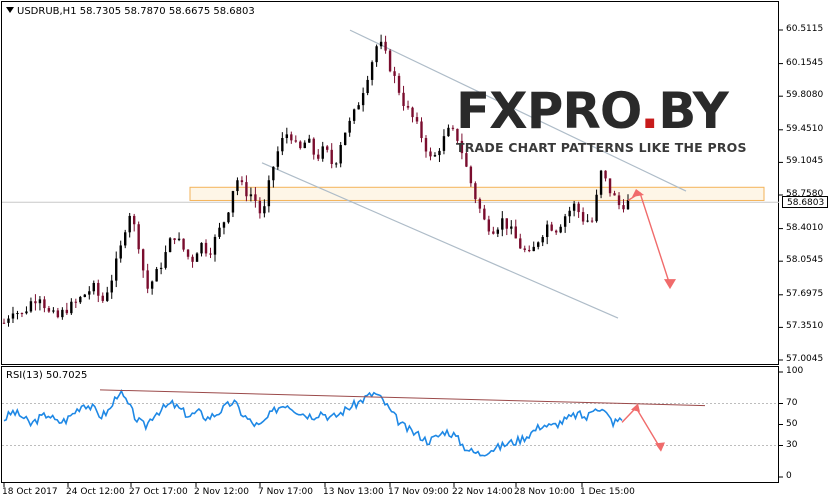 The height and width of the screenshot is (504, 831). I want to click on time-tick-label: 22 Nov 14:00, so click(482, 492).